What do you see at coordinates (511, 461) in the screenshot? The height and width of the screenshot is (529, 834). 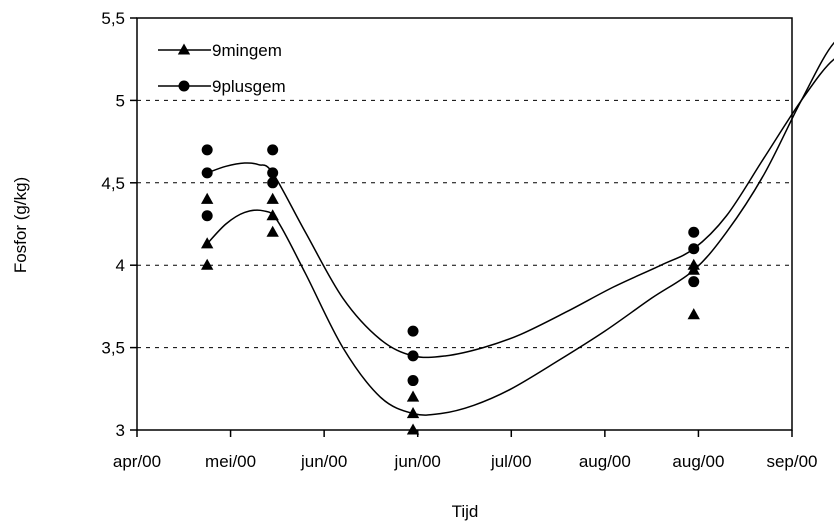 I see `x-tick-label: jul/00` at bounding box center [511, 461].